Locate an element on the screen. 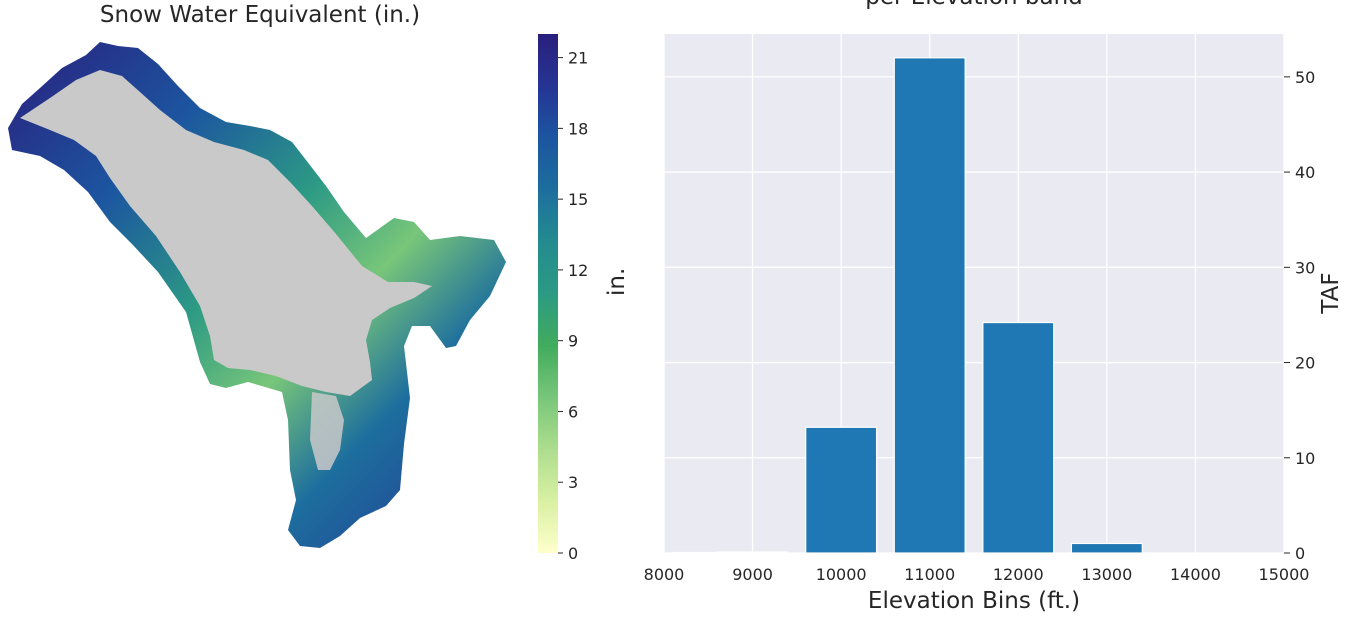 The height and width of the screenshot is (617, 1350). y-tick-label: 40 is located at coordinates (1305, 172).